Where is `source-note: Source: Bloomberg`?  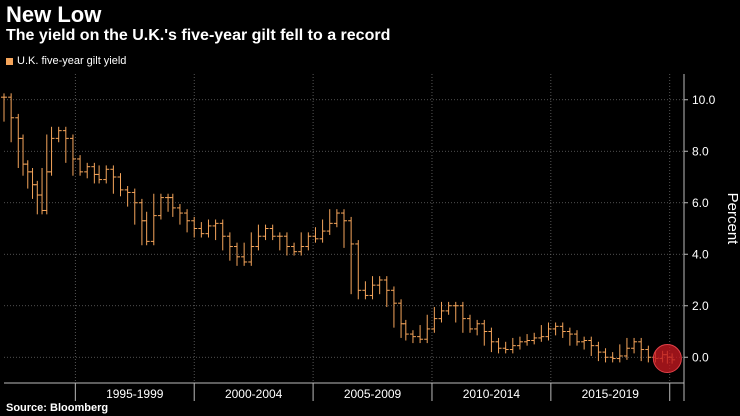 source-note: Source: Bloomberg is located at coordinates (57, 408).